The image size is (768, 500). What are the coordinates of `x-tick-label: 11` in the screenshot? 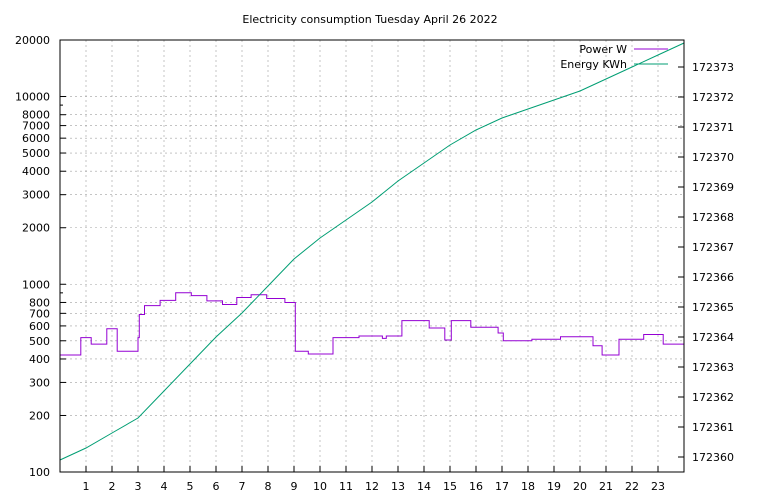 It's located at (346, 486).